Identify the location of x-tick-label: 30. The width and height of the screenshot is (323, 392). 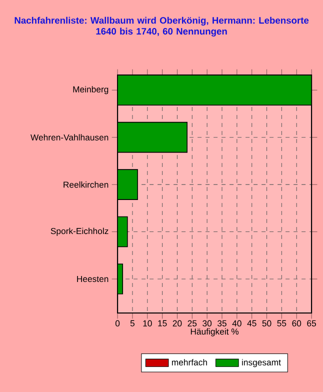
(207, 323).